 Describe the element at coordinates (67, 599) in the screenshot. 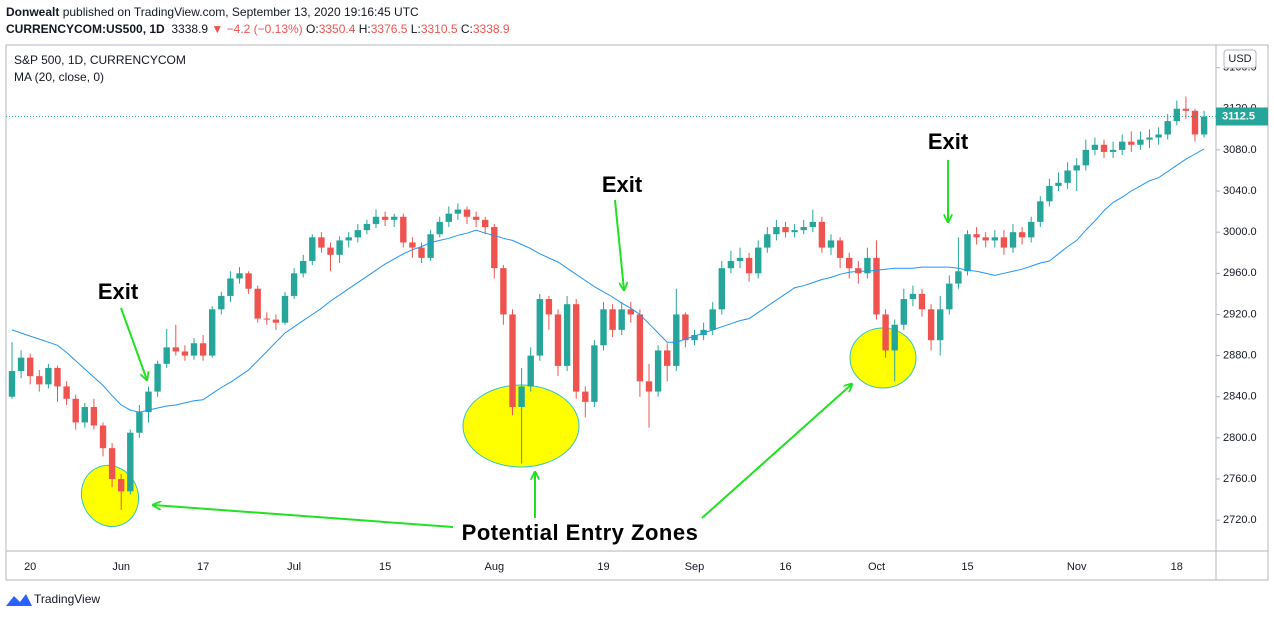

I see `brand: TradingView` at that location.